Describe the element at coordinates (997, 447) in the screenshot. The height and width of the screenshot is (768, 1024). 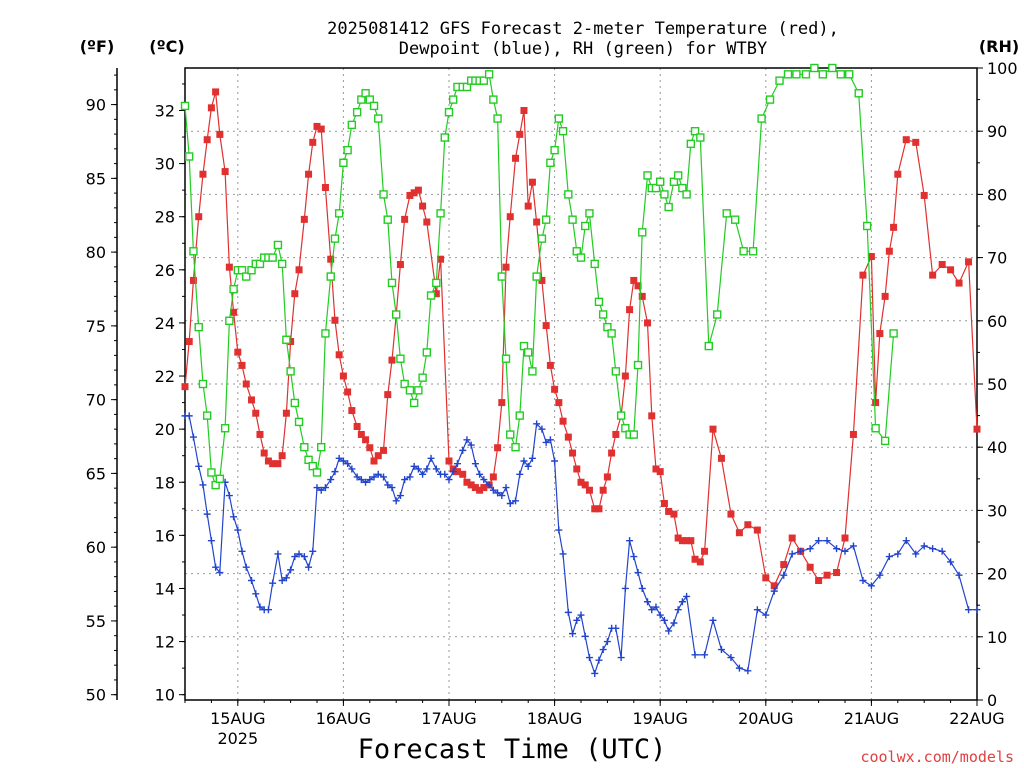
I see `rh-tick-label: 40` at that location.